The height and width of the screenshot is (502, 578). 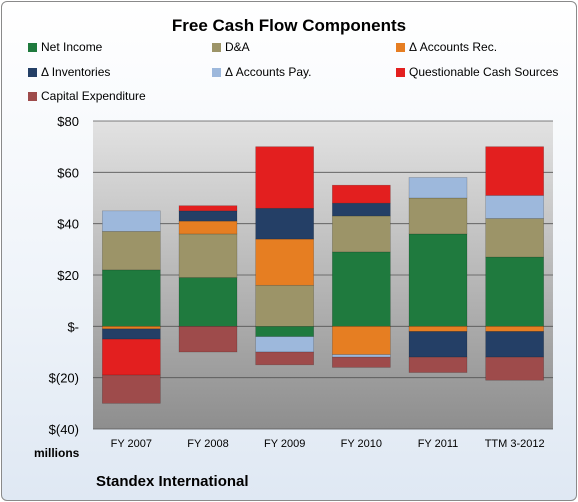 I want to click on legend-label: Δ Accounts Pay., so click(x=268, y=72).